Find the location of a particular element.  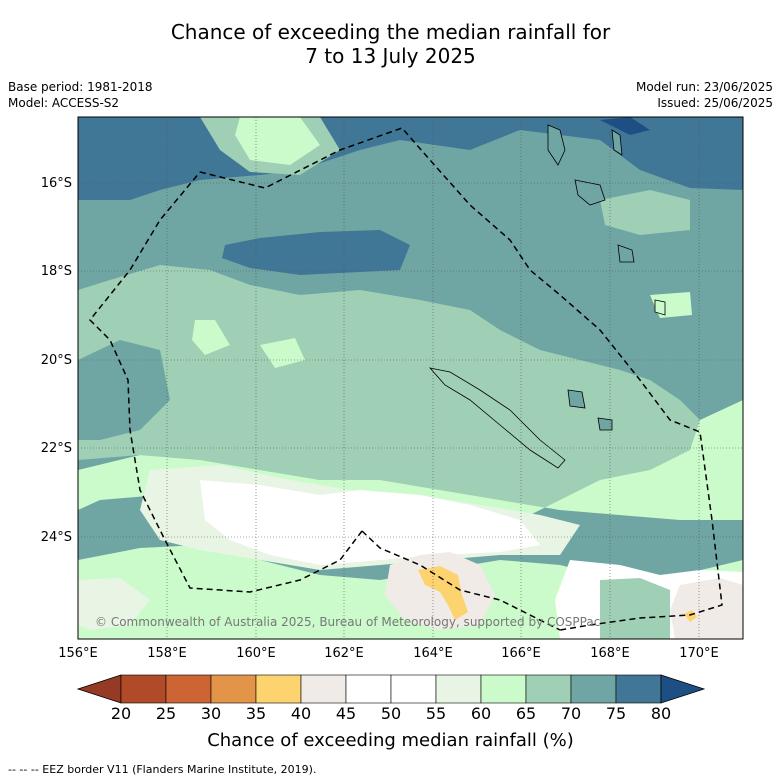

colorbar-tick-label: 35 is located at coordinates (256, 713).